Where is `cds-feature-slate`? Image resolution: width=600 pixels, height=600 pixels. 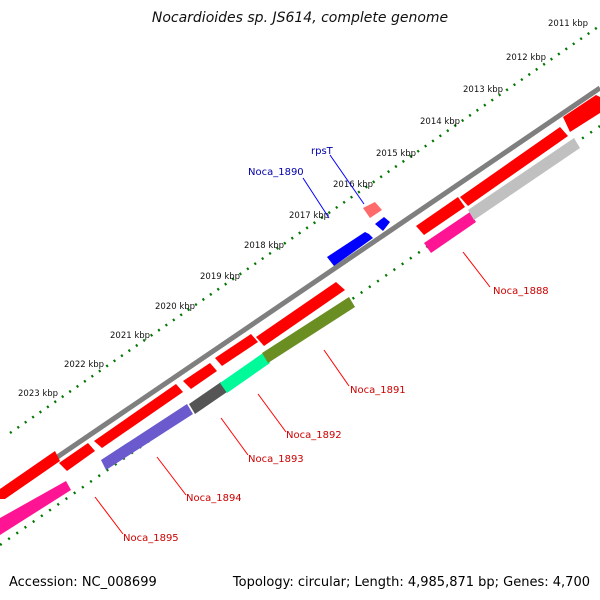 cds-feature-slate is located at coordinates (147, 437).